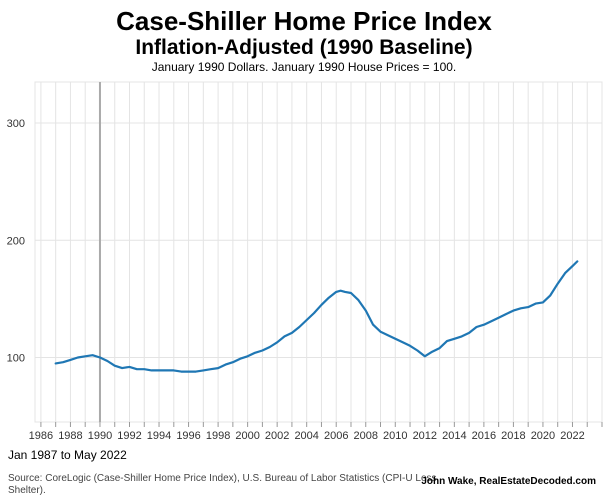  What do you see at coordinates (508, 481) in the screenshot?
I see `author-credit: John Wake, RealEstateDecoded.com` at bounding box center [508, 481].